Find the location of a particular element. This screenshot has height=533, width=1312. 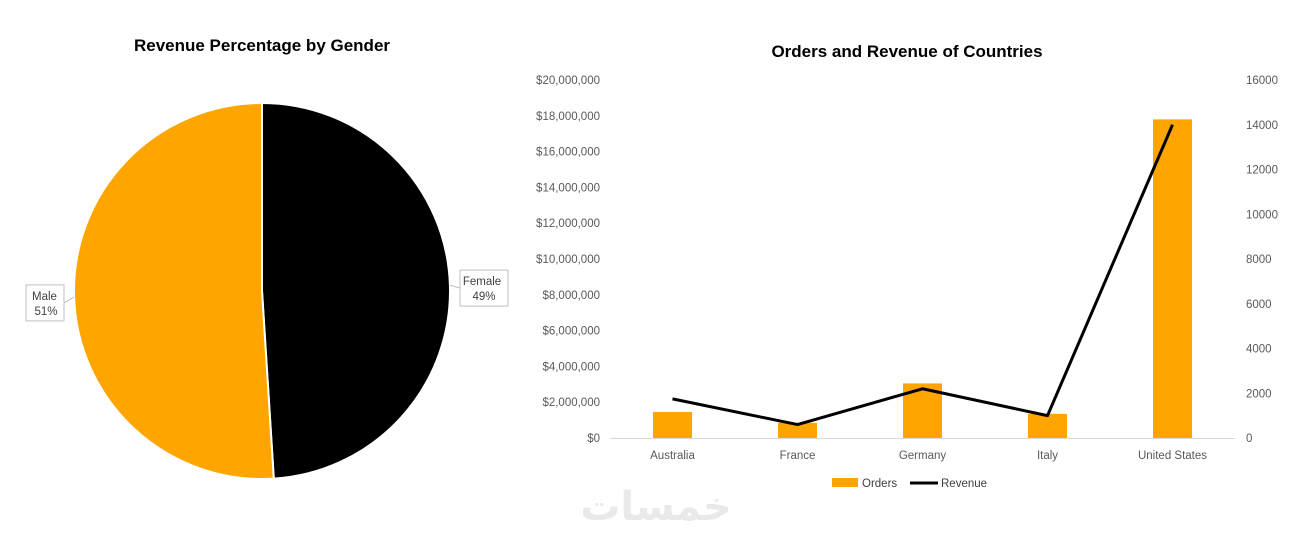

legend-orders-label: Orders is located at coordinates (879, 484).